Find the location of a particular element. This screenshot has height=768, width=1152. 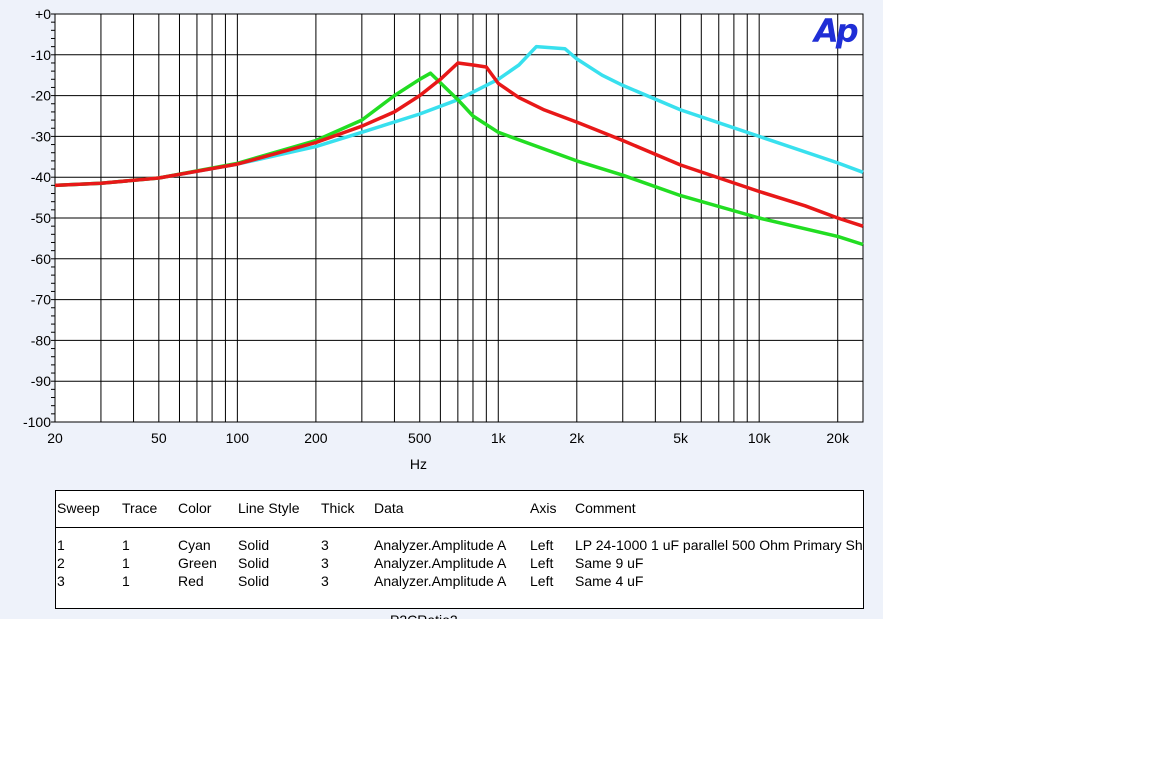

x-tick-label: 50 is located at coordinates (159, 438).